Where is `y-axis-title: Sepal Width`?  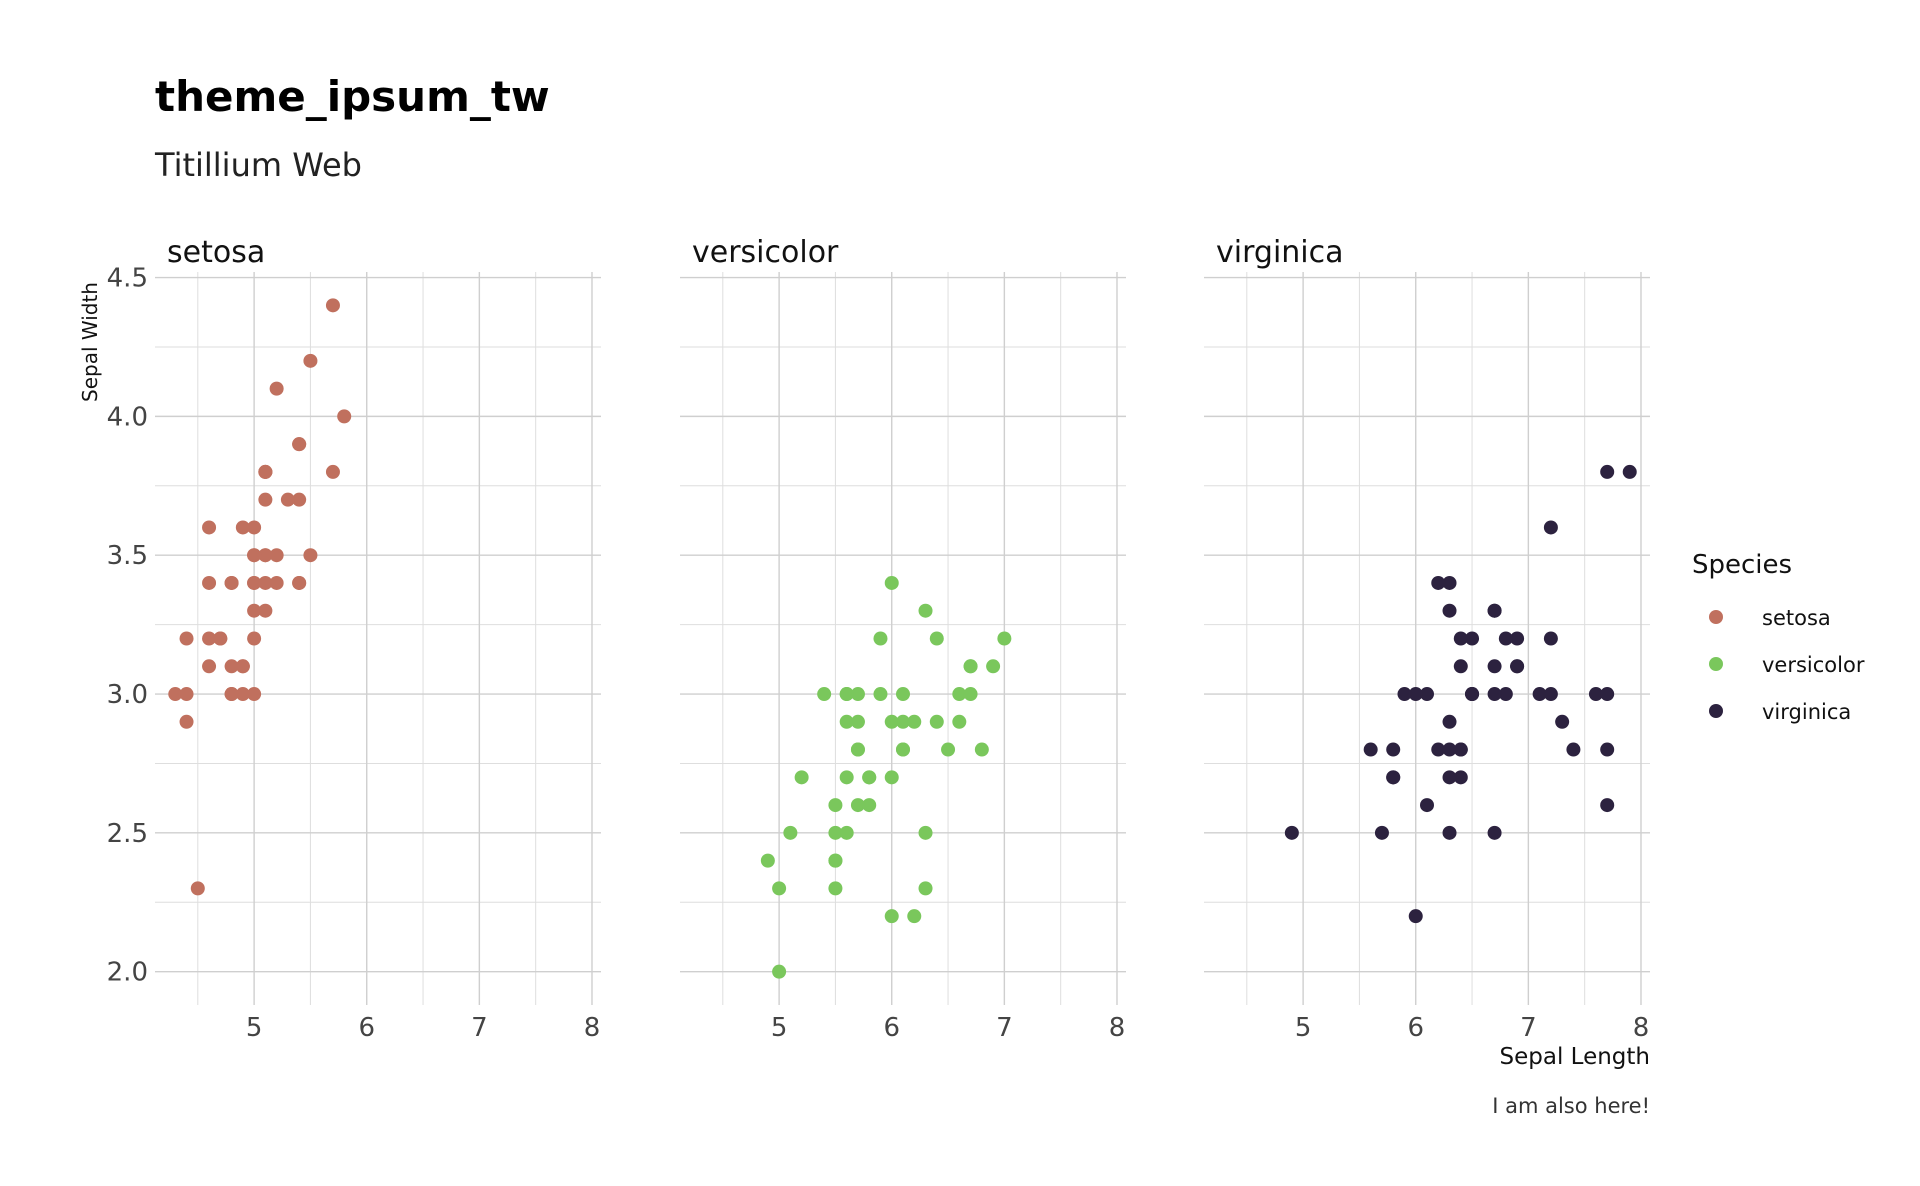 y-axis-title: Sepal Width is located at coordinates (90, 342).